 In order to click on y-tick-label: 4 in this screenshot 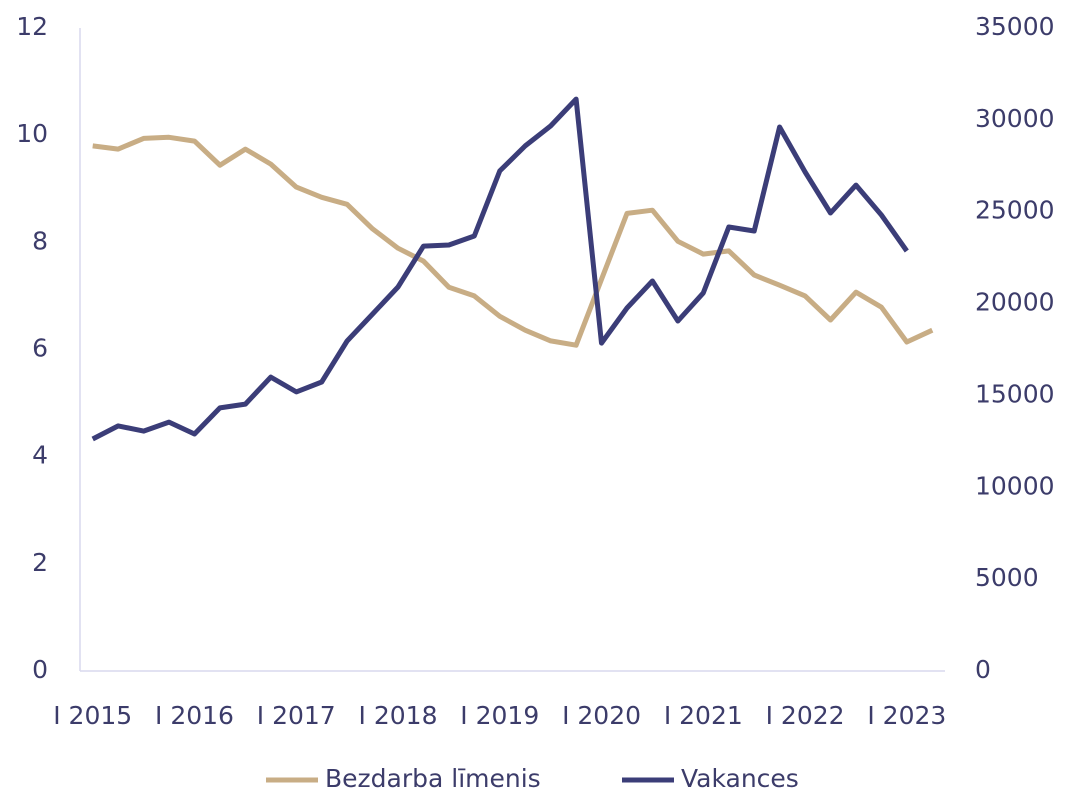, I will do `click(40, 455)`.